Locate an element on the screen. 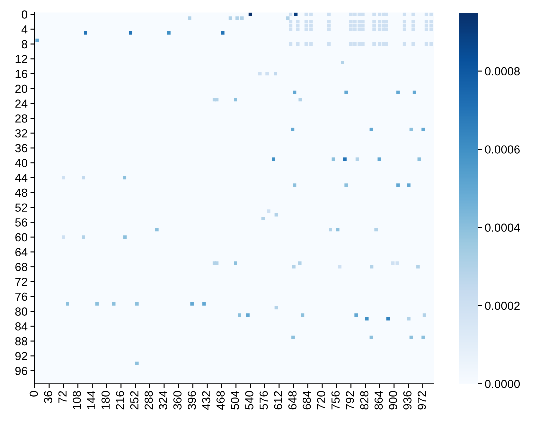  x-tick-label: 612 is located at coordinates (278, 400).